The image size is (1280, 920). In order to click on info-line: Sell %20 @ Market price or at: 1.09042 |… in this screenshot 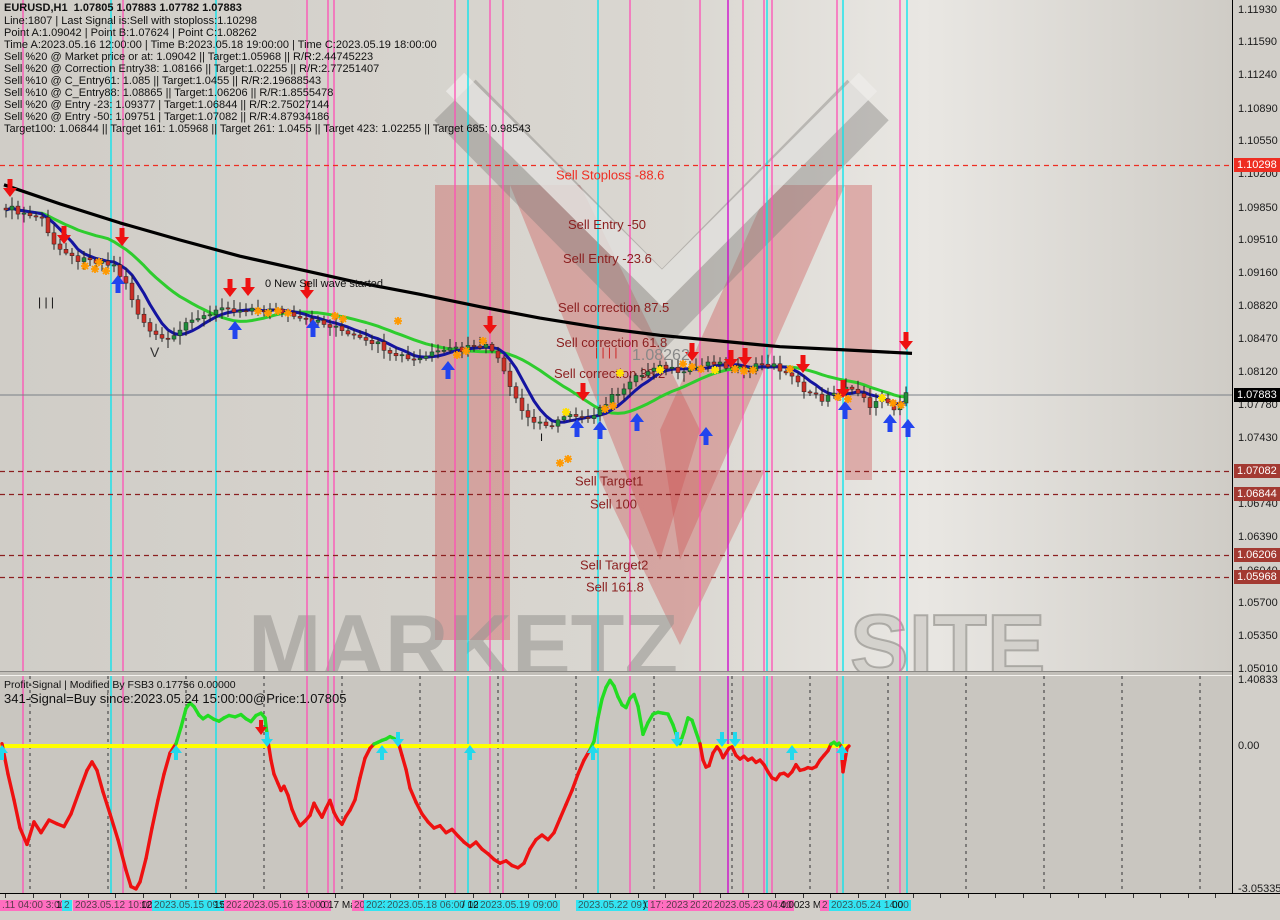, I will do `click(189, 57)`.